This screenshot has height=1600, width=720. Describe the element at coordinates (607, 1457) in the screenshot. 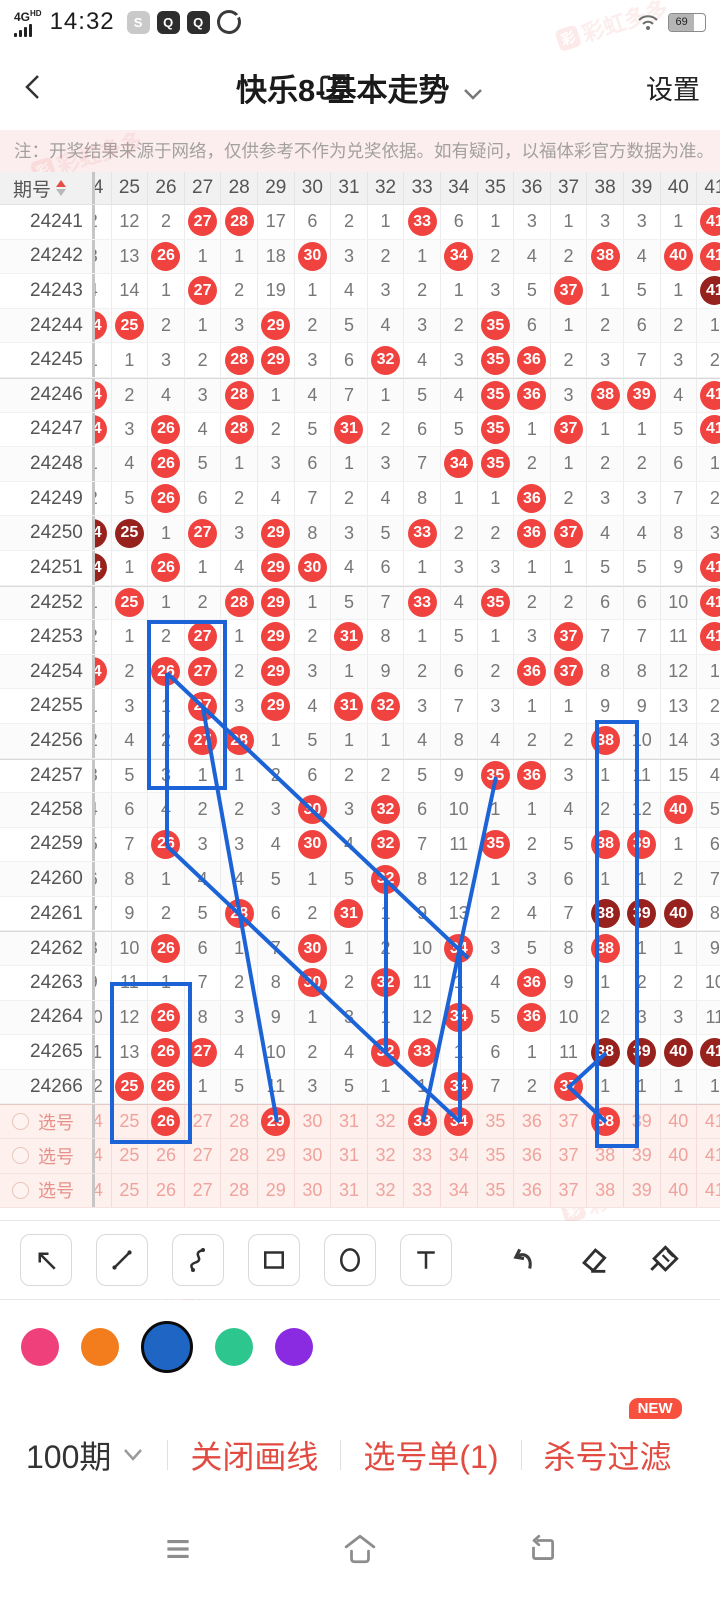

I see `kill-filter-button: 杀号过滤` at that location.